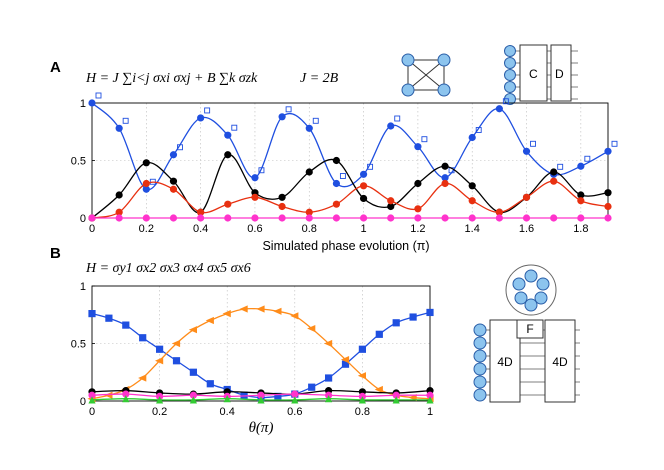 The image size is (664, 470). I want to click on chart-a-xtick-label: 1.8, so click(580, 229).